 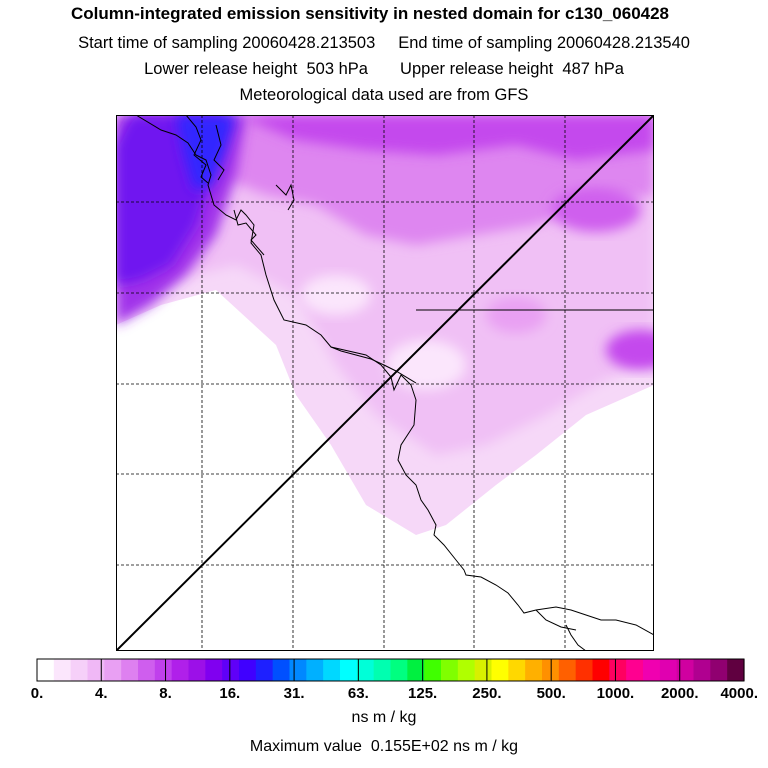 I want to click on colorbar-tick-label: 8., so click(x=165, y=693).